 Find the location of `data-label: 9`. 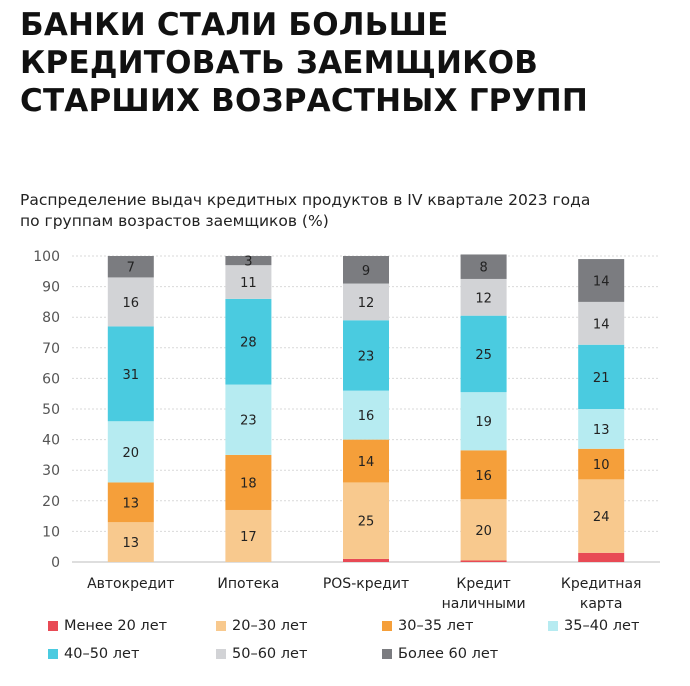

data-label: 9 is located at coordinates (366, 271).